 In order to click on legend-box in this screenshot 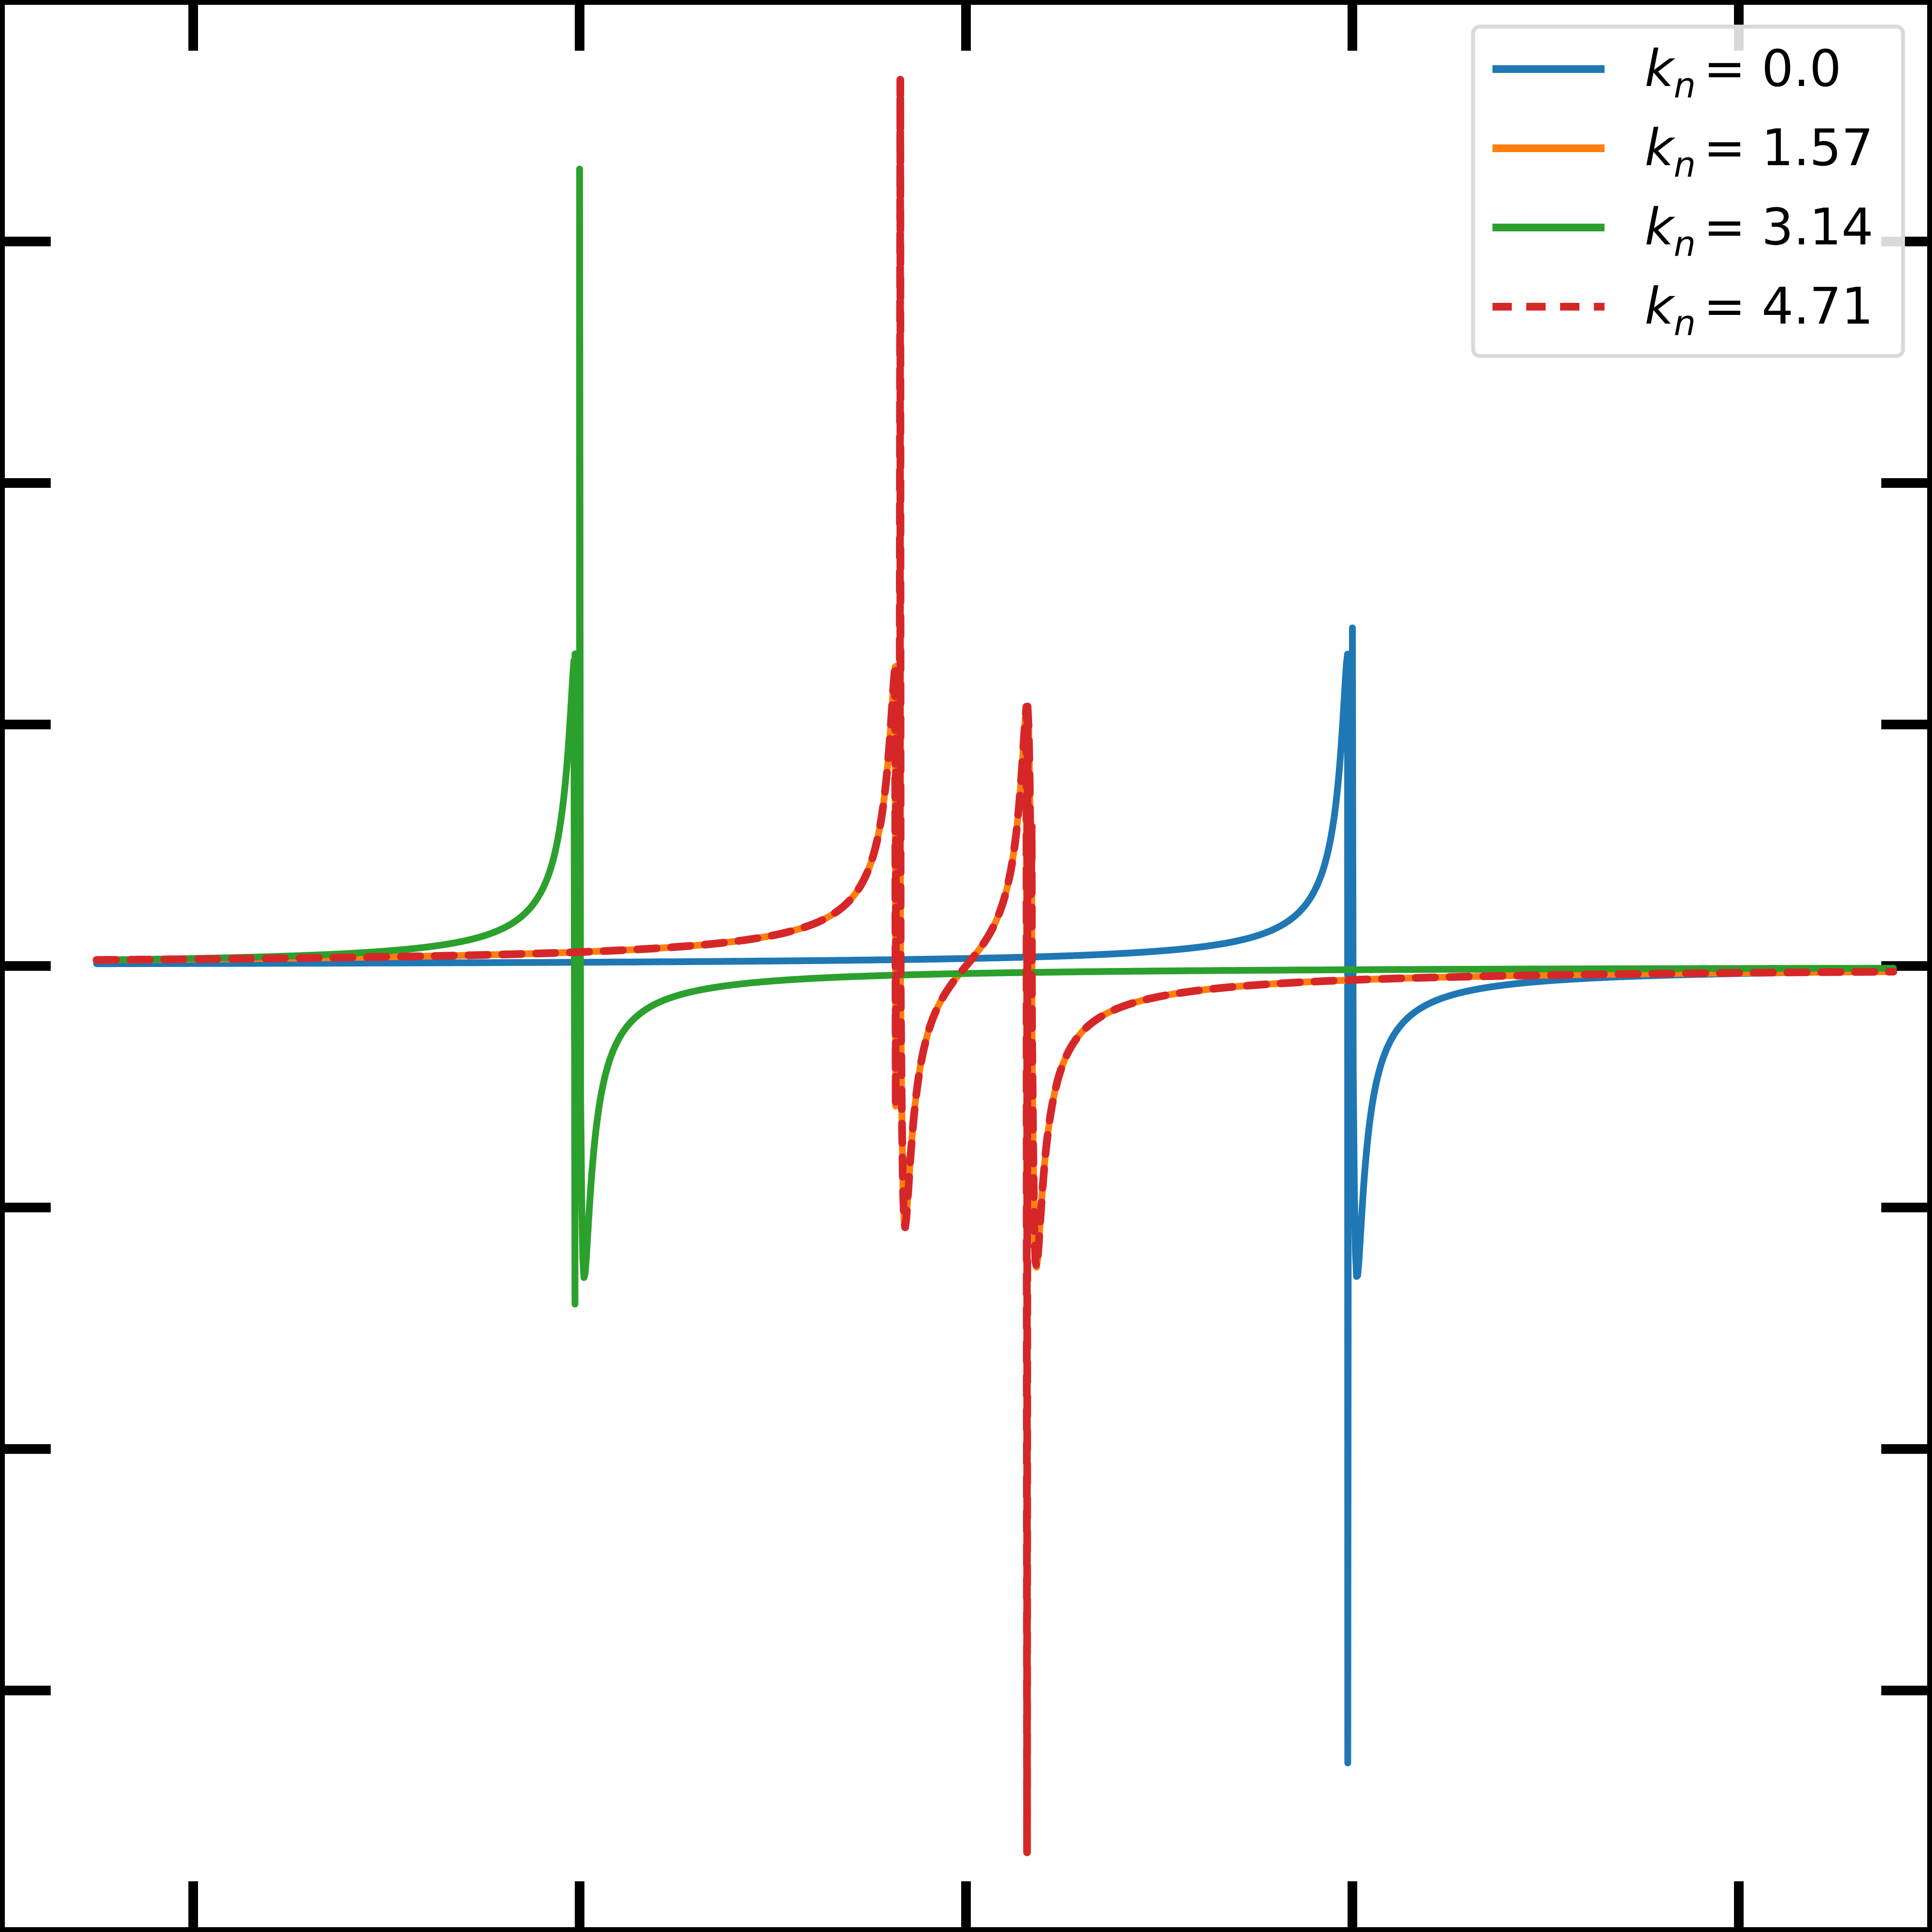, I will do `click(1688, 191)`.